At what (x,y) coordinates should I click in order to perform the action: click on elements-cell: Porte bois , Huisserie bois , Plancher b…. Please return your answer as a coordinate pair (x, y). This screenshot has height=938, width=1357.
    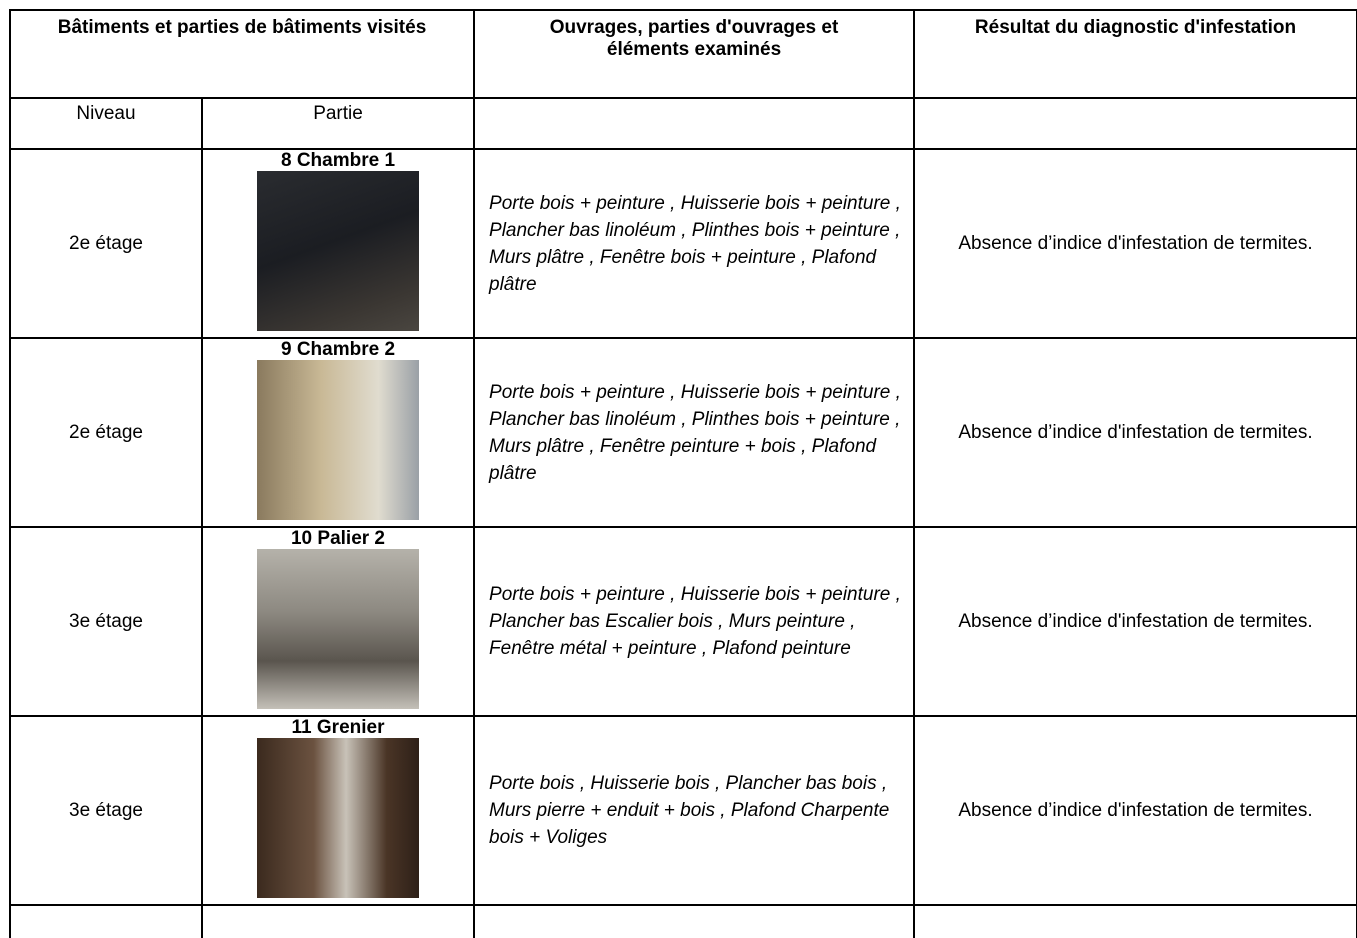
    Looking at the image, I should click on (694, 810).